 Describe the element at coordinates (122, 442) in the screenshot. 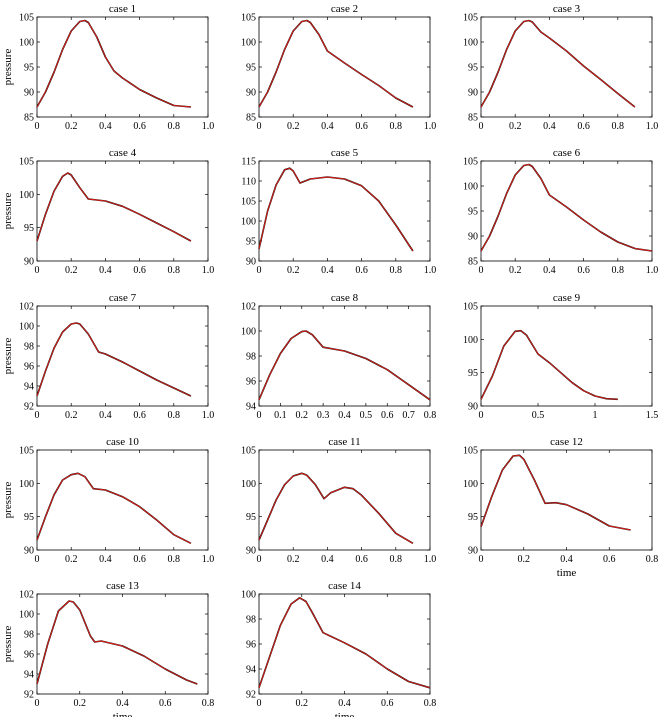

I see `chart-title: case 10` at that location.